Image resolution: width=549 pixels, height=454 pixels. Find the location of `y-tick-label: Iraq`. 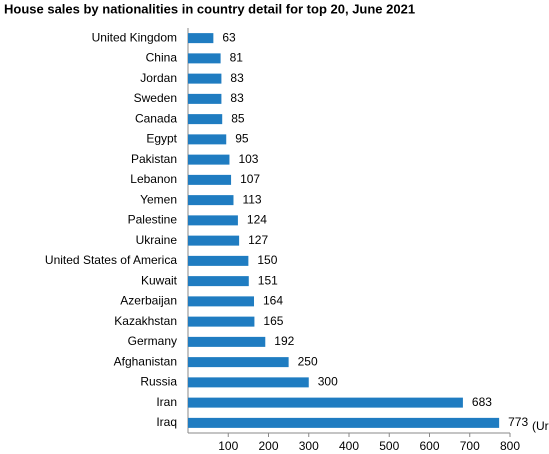

y-tick-label: Iraq is located at coordinates (166, 422).